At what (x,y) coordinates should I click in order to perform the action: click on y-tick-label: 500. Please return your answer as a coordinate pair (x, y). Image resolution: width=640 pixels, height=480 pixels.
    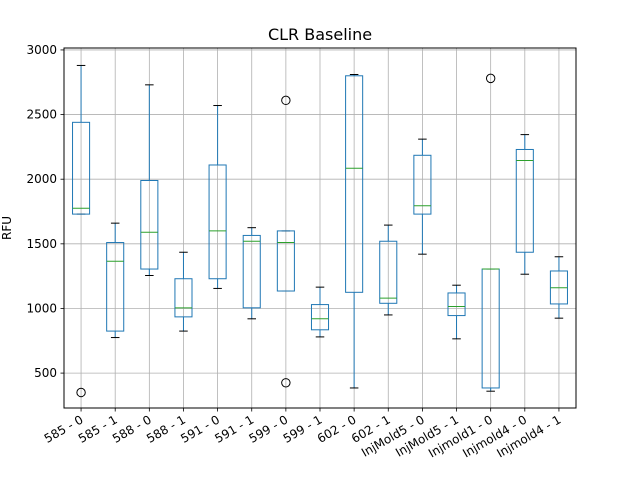
    Looking at the image, I should click on (45, 373).